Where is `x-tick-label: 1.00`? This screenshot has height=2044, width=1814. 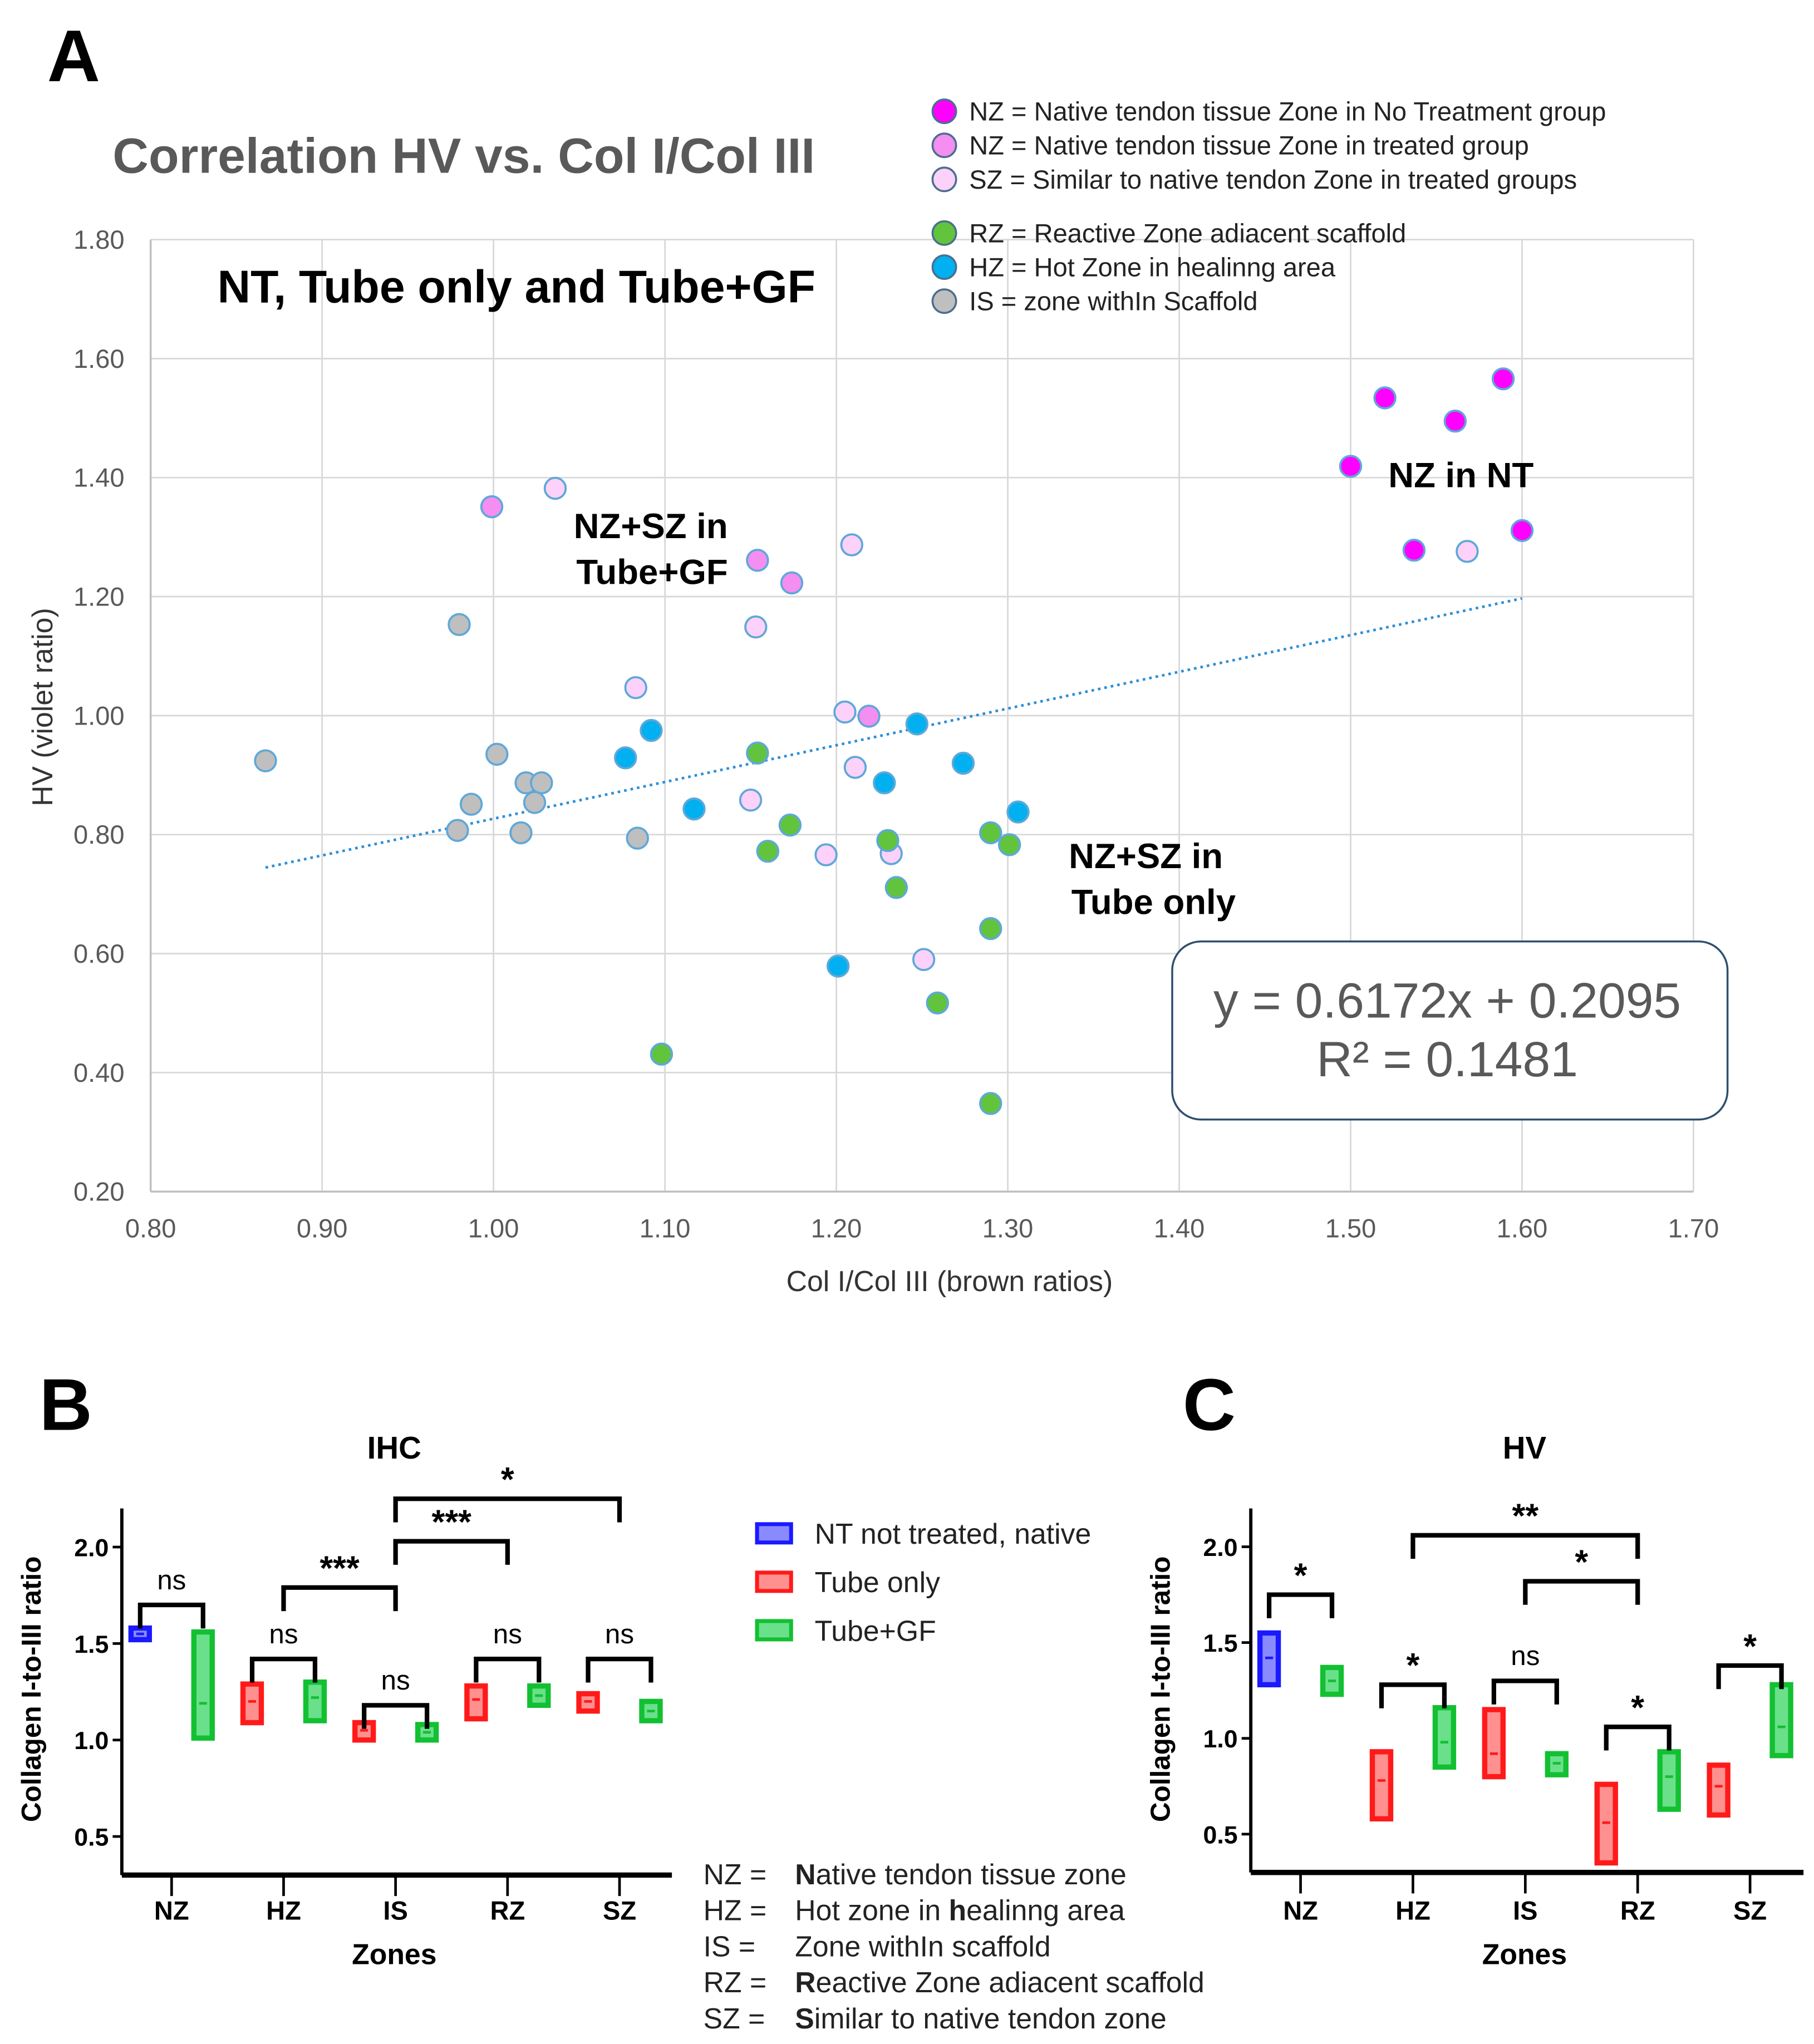 x-tick-label: 1.00 is located at coordinates (494, 1228).